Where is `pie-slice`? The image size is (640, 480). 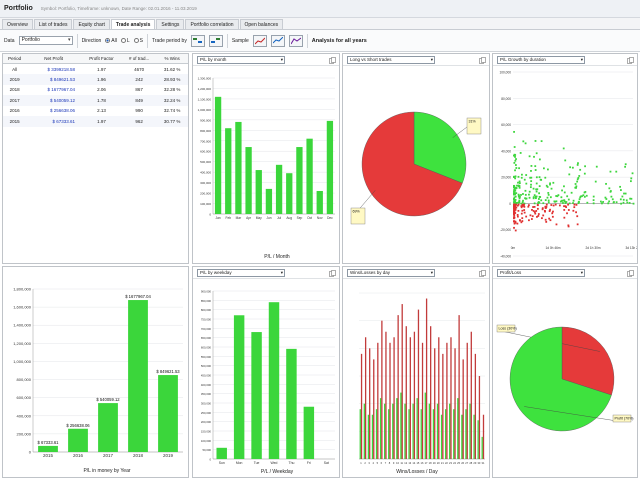
pie-slice is located at coordinates (412, 164).